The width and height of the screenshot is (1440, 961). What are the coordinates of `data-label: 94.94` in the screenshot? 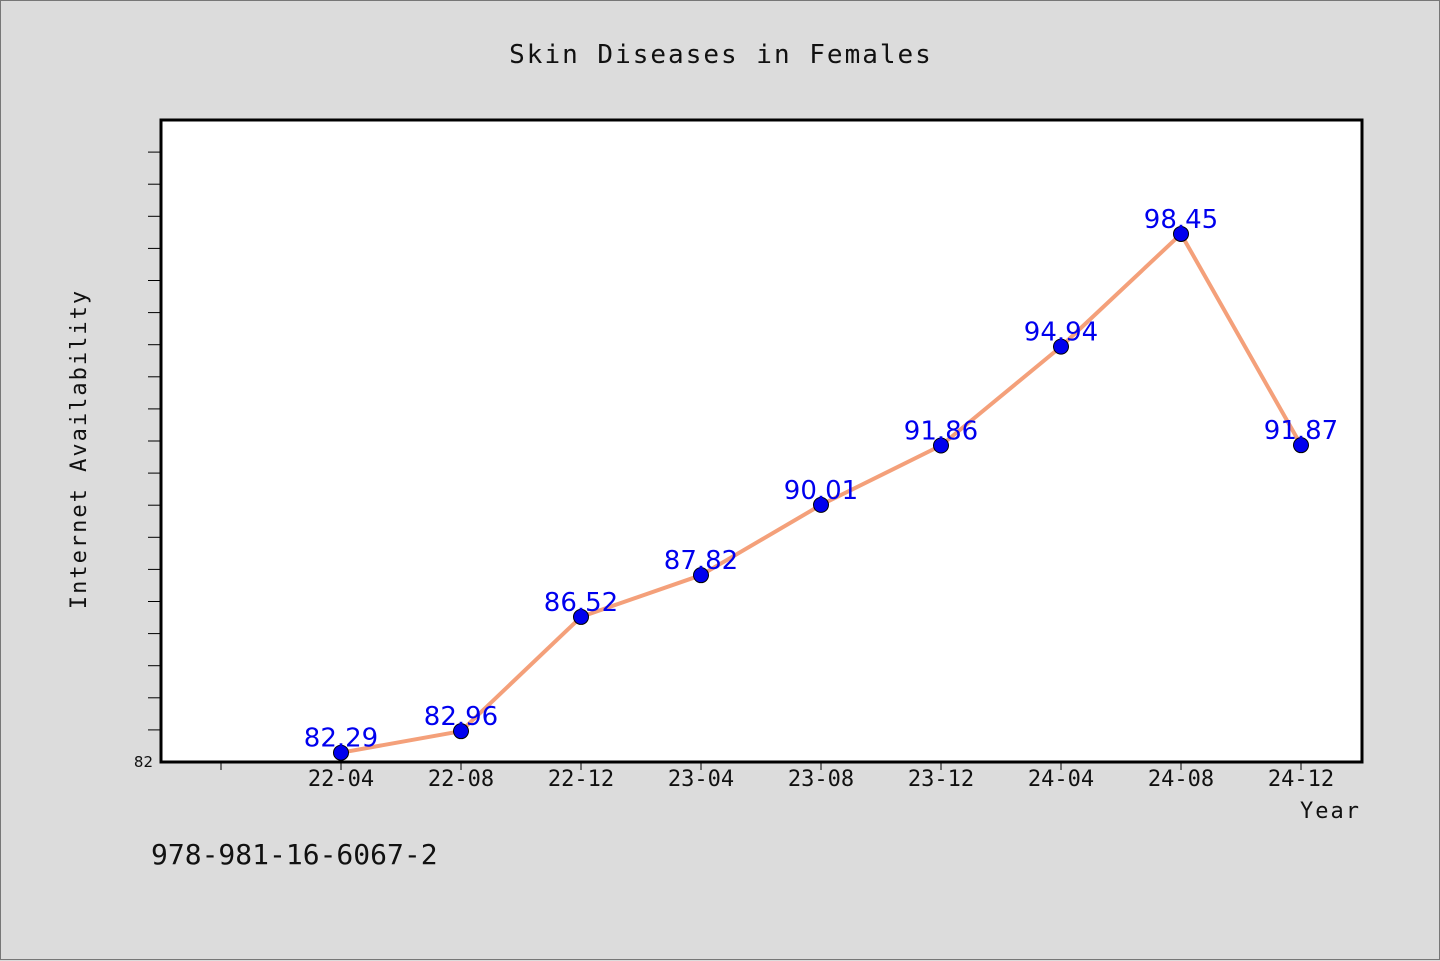 It's located at (1061, 333).